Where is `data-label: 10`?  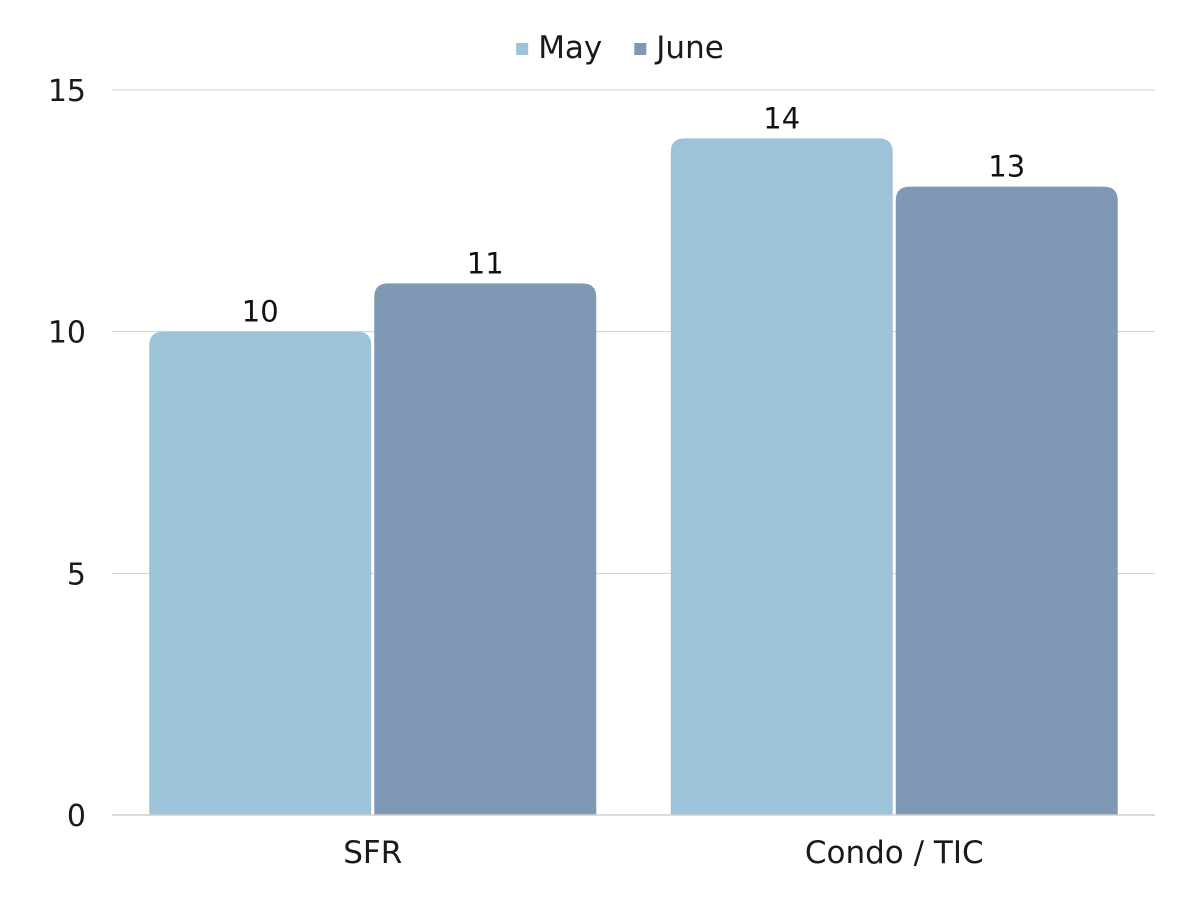
data-label: 10 is located at coordinates (260, 312).